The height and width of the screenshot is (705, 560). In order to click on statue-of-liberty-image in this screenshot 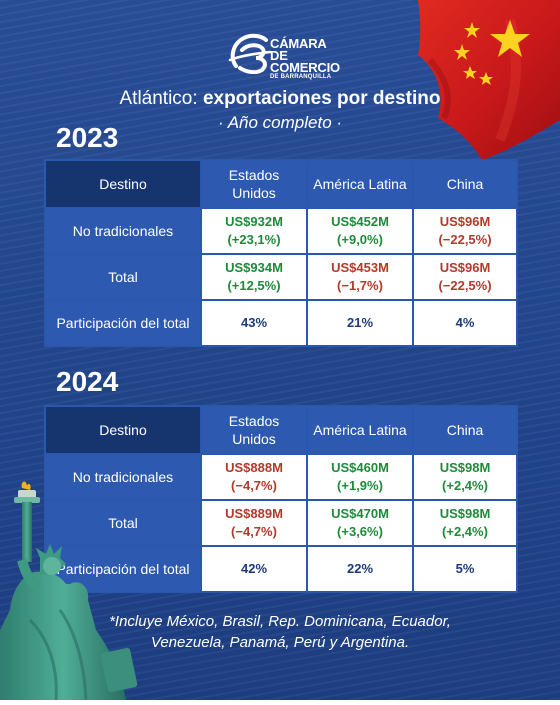, I will do `click(75, 590)`.